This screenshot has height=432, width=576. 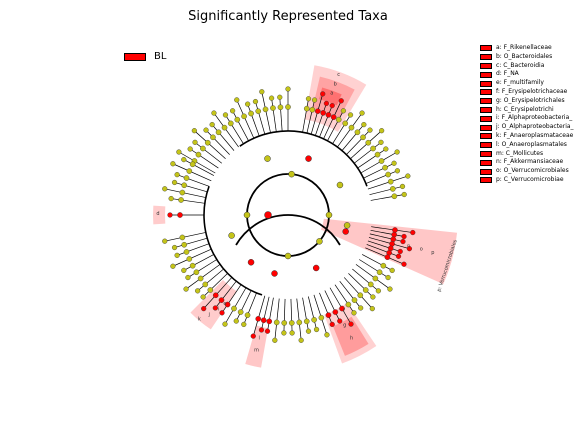 I want to click on group-legend-swatch, so click(x=135, y=56).